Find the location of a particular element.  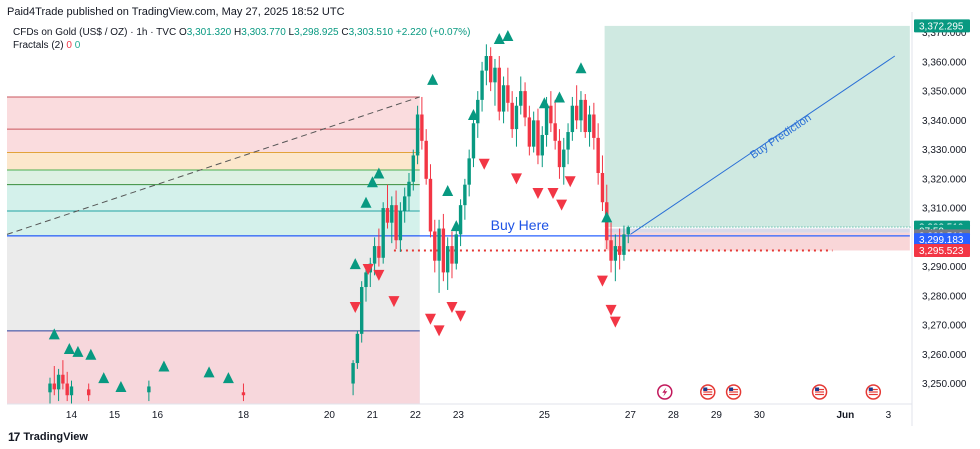

target-zone-box is located at coordinates (757, 126).